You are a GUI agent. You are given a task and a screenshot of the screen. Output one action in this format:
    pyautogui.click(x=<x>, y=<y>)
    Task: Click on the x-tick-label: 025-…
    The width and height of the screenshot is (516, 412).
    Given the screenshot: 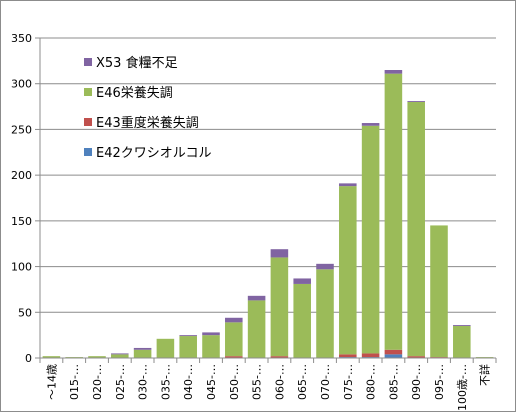 What is the action you would take?
    pyautogui.click(x=120, y=382)
    